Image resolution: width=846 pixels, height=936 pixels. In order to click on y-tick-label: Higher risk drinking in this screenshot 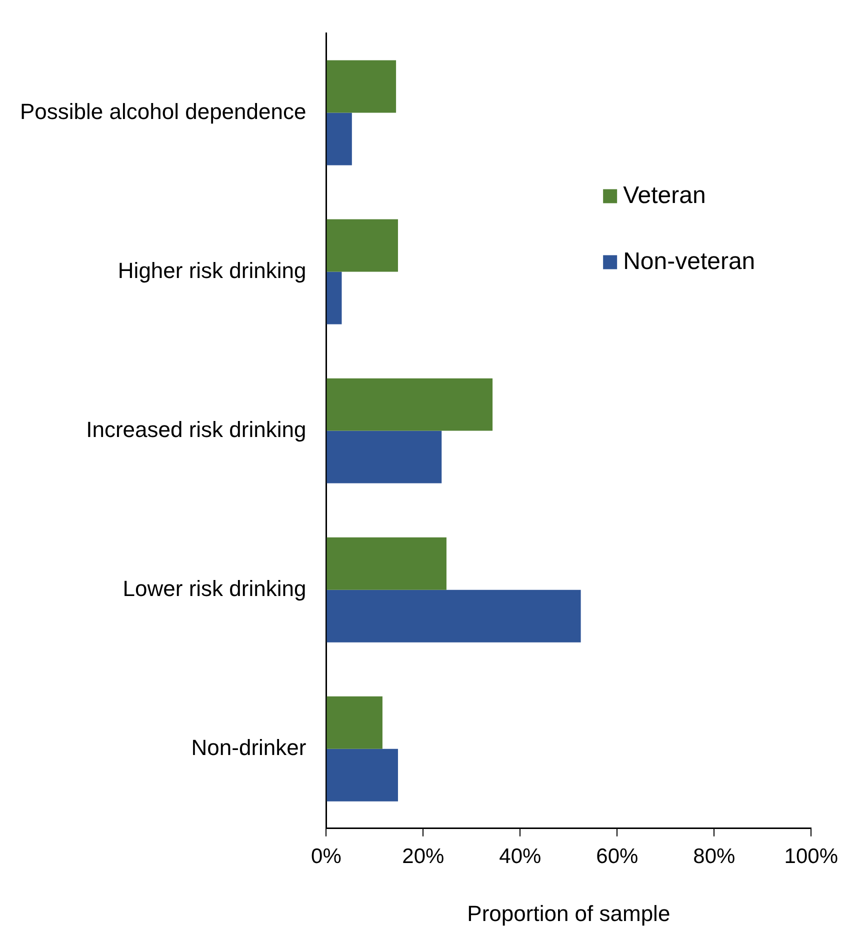, I will do `click(212, 270)`.